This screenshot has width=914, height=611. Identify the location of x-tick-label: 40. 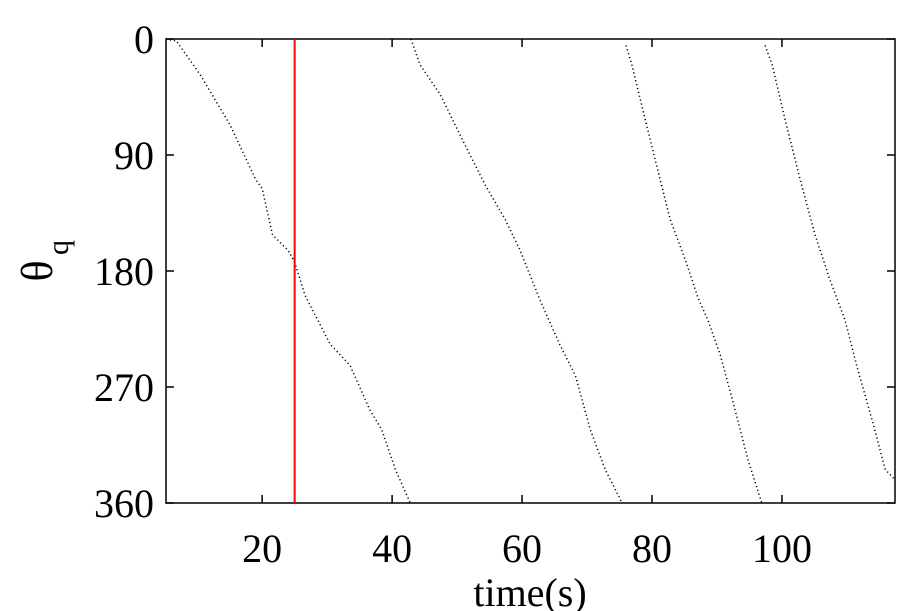
(392, 548).